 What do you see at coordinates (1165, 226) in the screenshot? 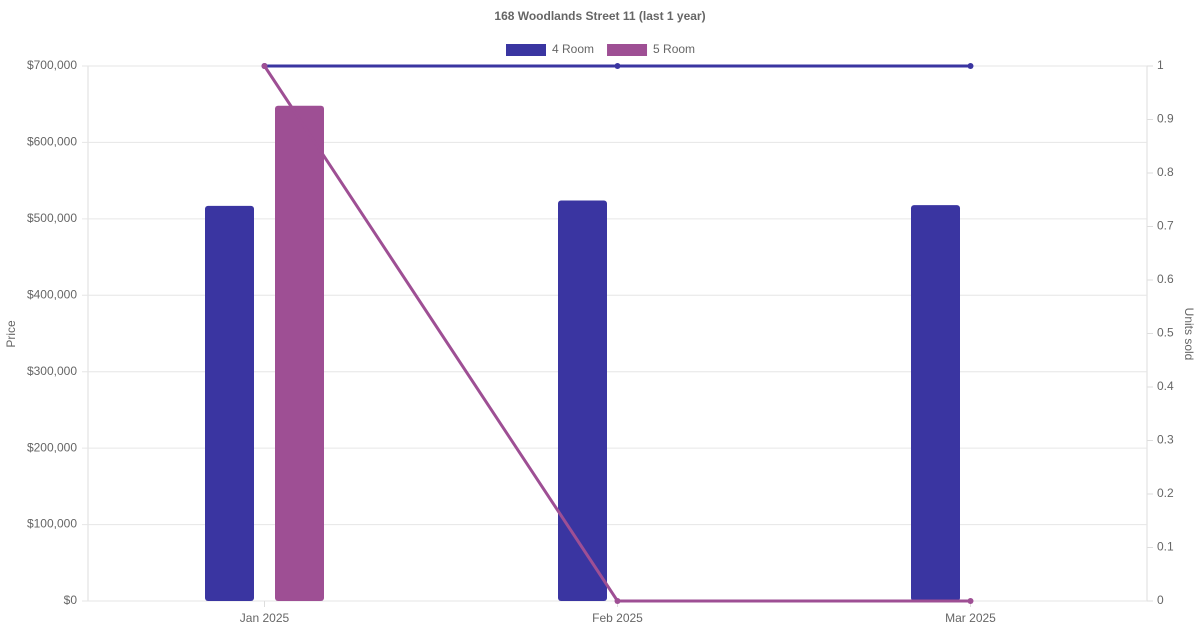
I see `y2-tick-label: 0.7` at bounding box center [1165, 226].